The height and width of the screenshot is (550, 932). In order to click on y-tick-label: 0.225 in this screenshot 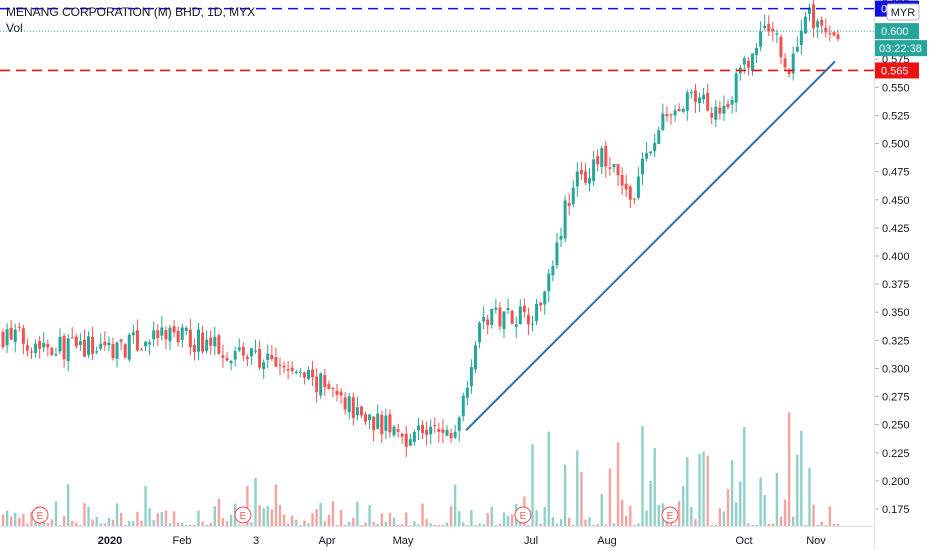, I will do `click(896, 454)`.